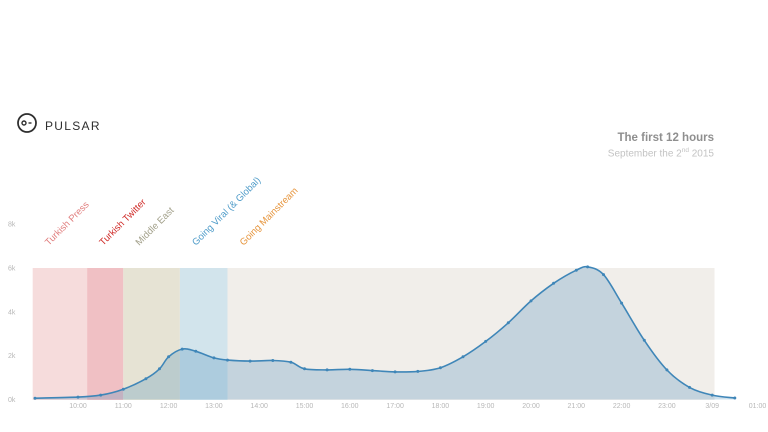 The image size is (768, 432). What do you see at coordinates (169, 406) in the screenshot?
I see `x-tick-12-00: 12:00` at bounding box center [169, 406].